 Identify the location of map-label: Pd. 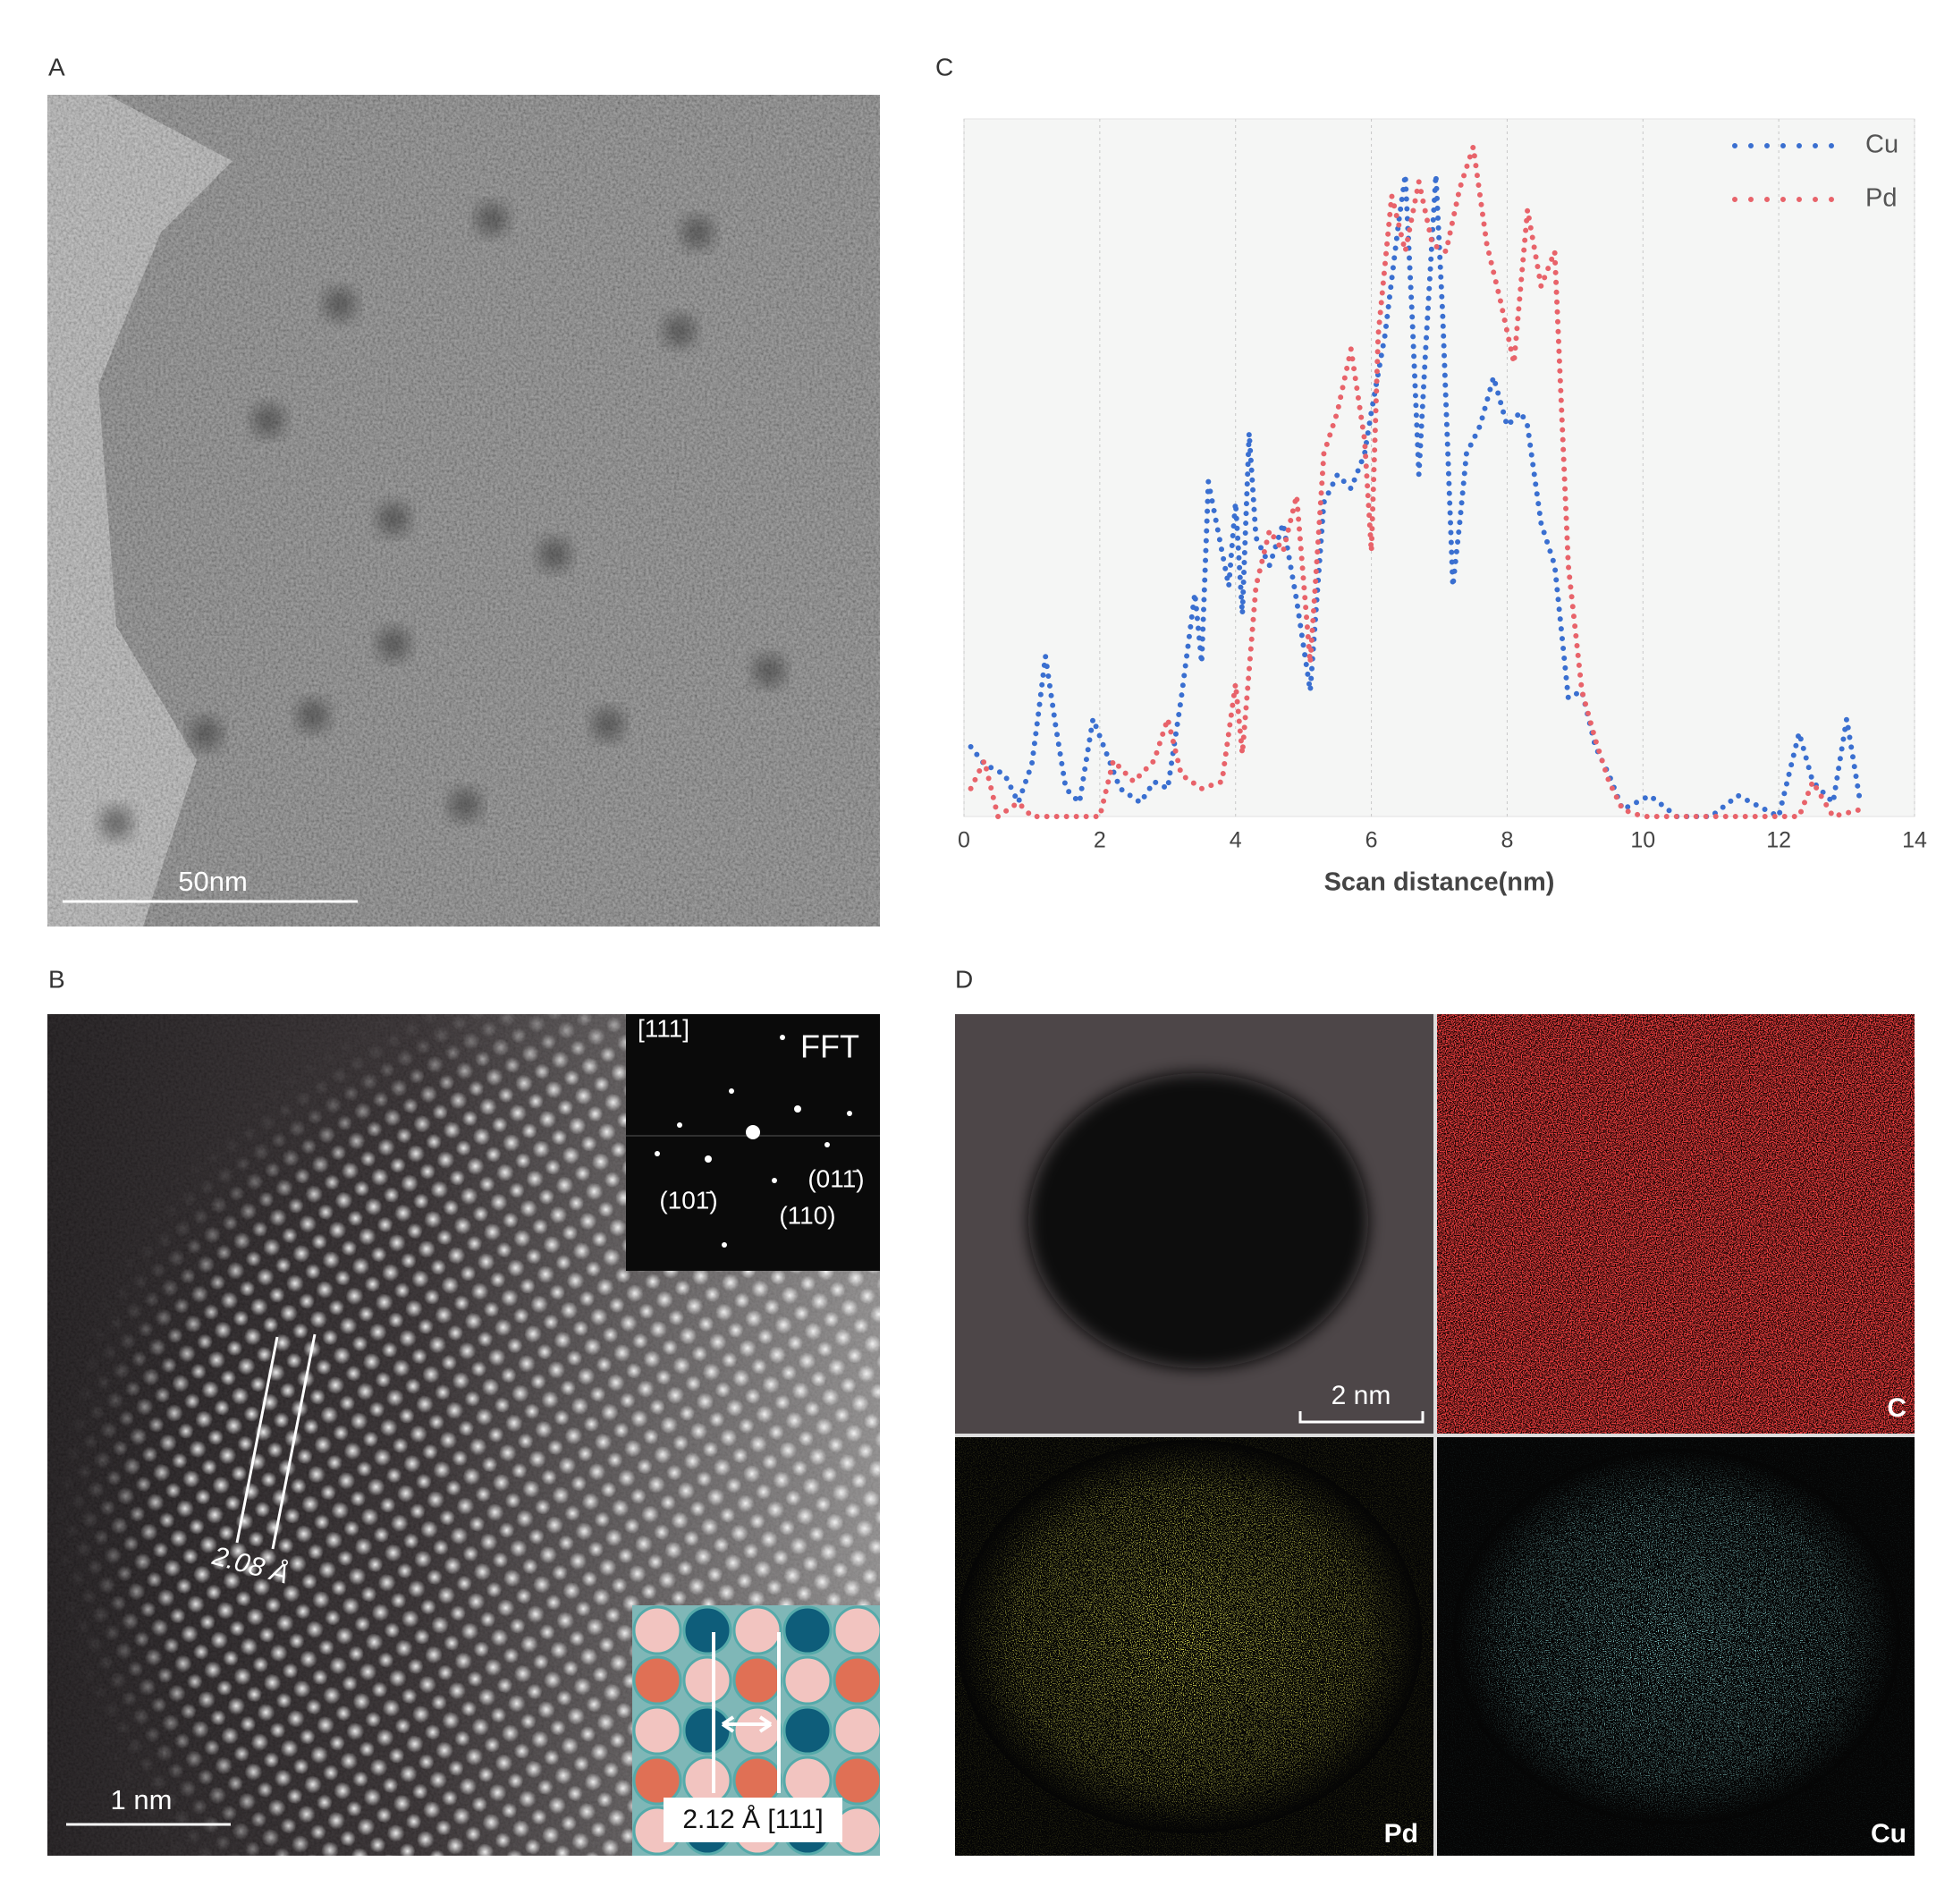
(1401, 1834).